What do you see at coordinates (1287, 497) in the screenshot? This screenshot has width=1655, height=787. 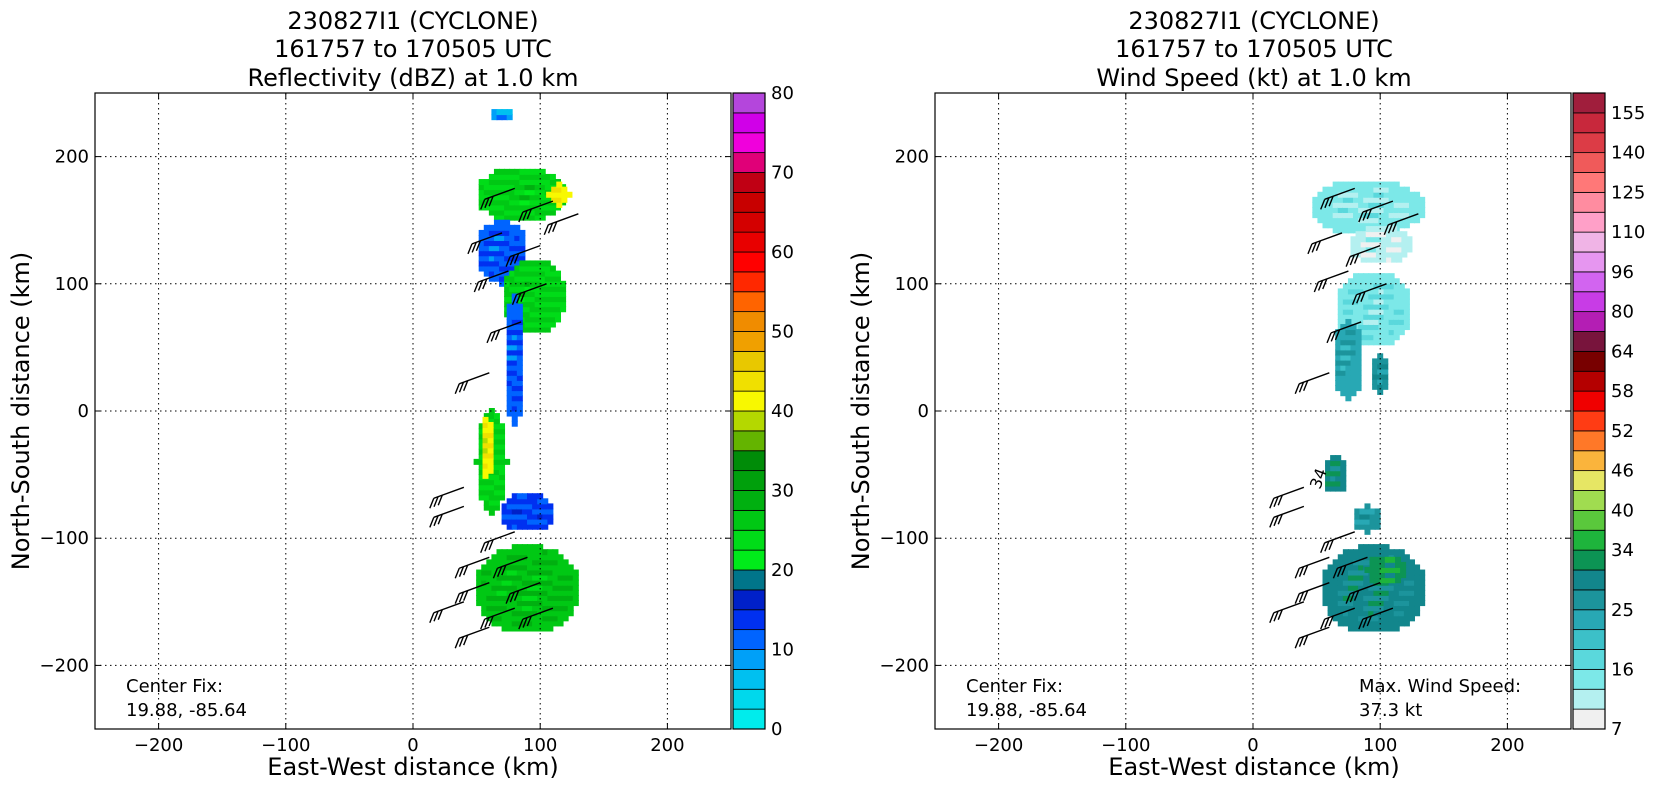 I see `wind-barb` at bounding box center [1287, 497].